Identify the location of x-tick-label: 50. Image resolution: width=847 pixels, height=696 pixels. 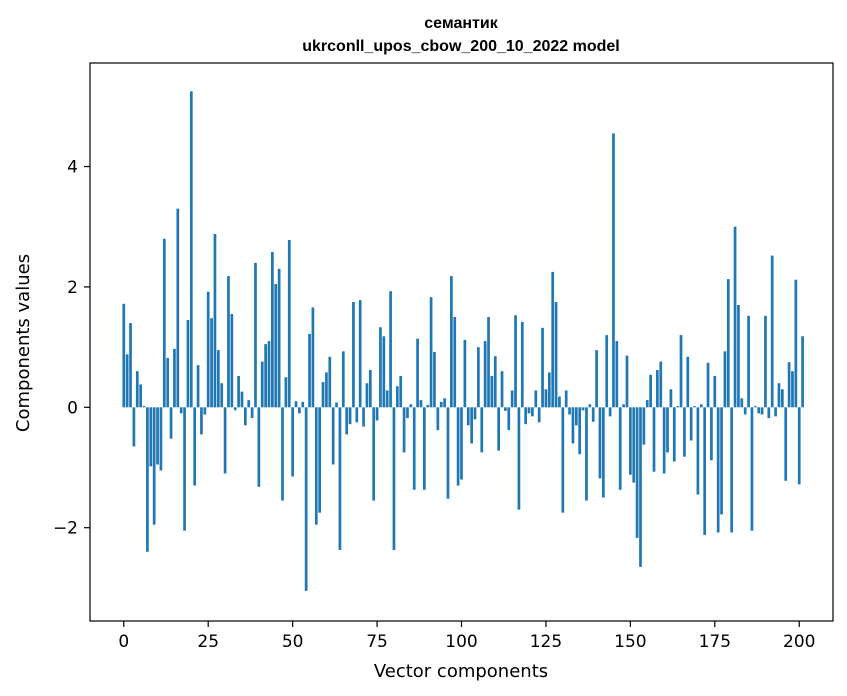
(293, 642).